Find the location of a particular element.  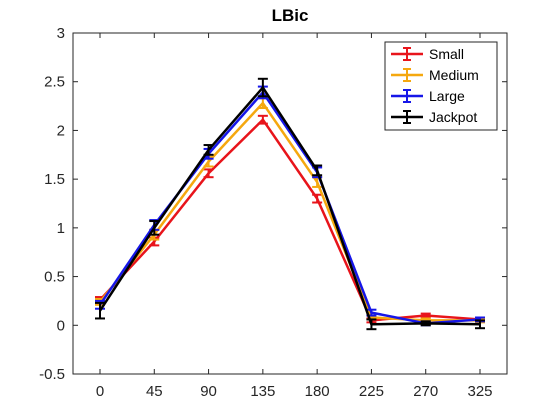

legend: Small Medium Large Jackpot is located at coordinates (441, 86).